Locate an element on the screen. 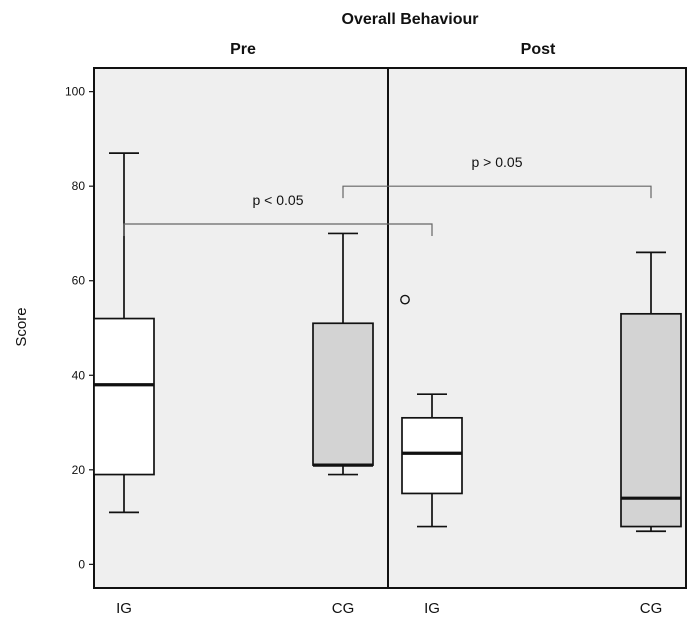  y-tick-label: 20 is located at coordinates (79, 470).